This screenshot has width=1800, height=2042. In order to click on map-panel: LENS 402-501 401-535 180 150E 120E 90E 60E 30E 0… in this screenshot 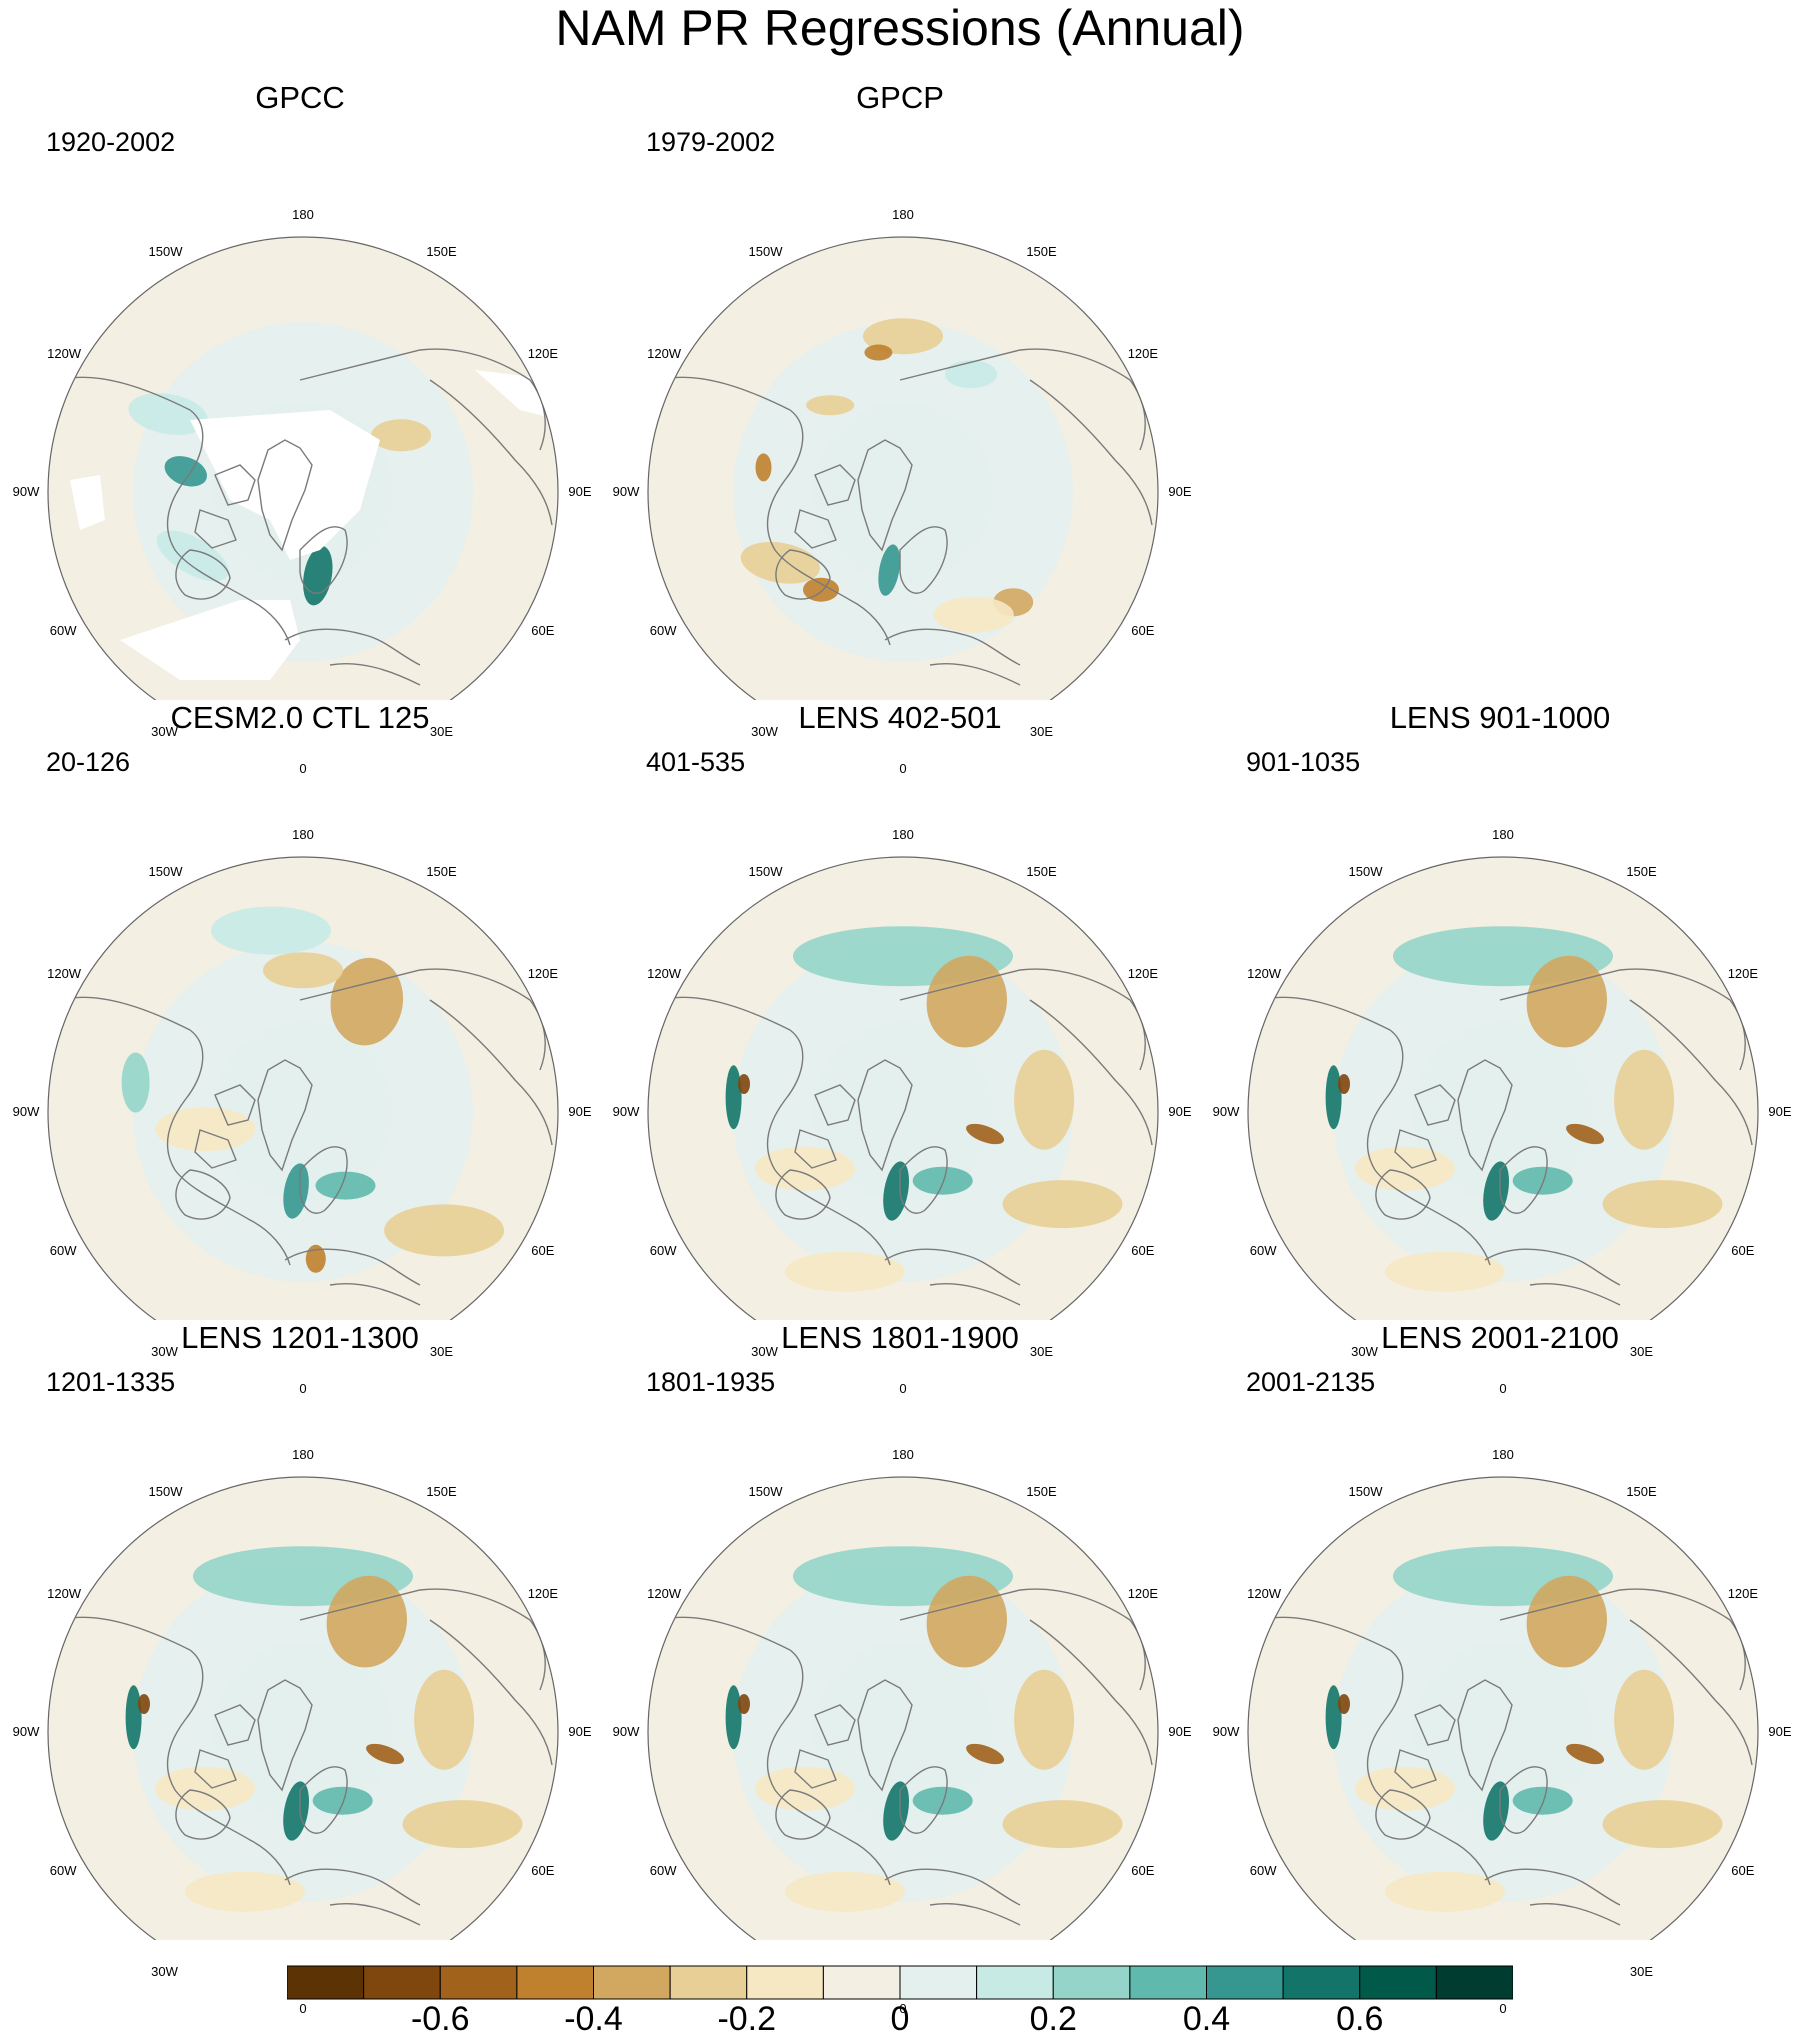, I will do `click(900, 1048)`.